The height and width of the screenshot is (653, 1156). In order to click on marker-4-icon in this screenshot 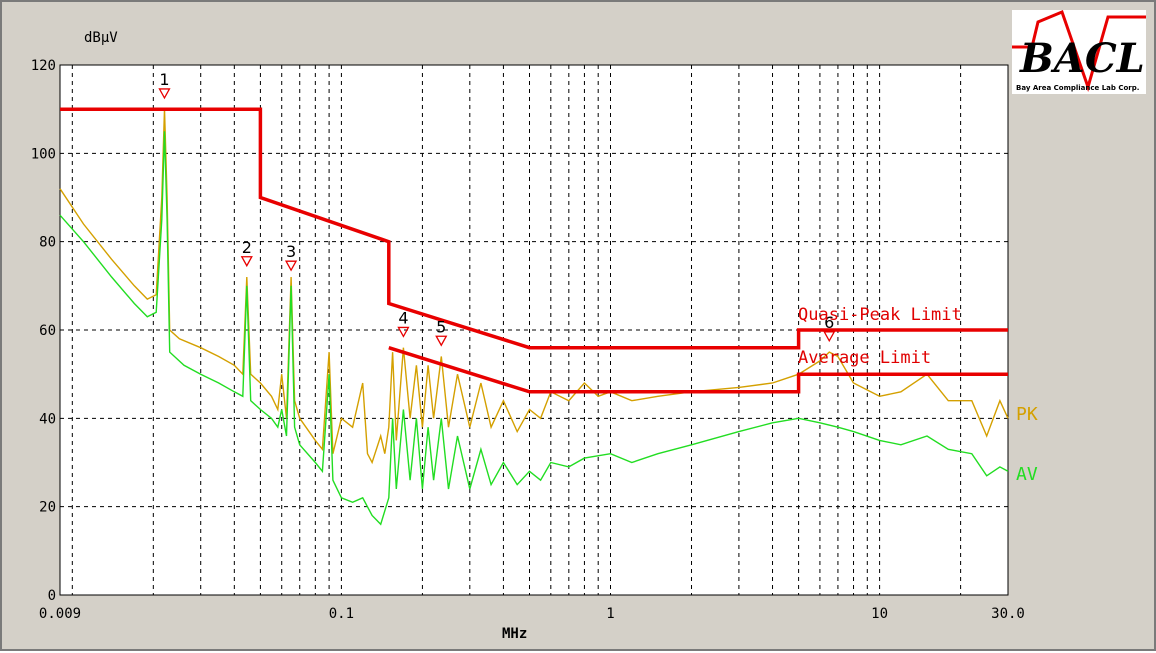, I will do `click(403, 332)`.